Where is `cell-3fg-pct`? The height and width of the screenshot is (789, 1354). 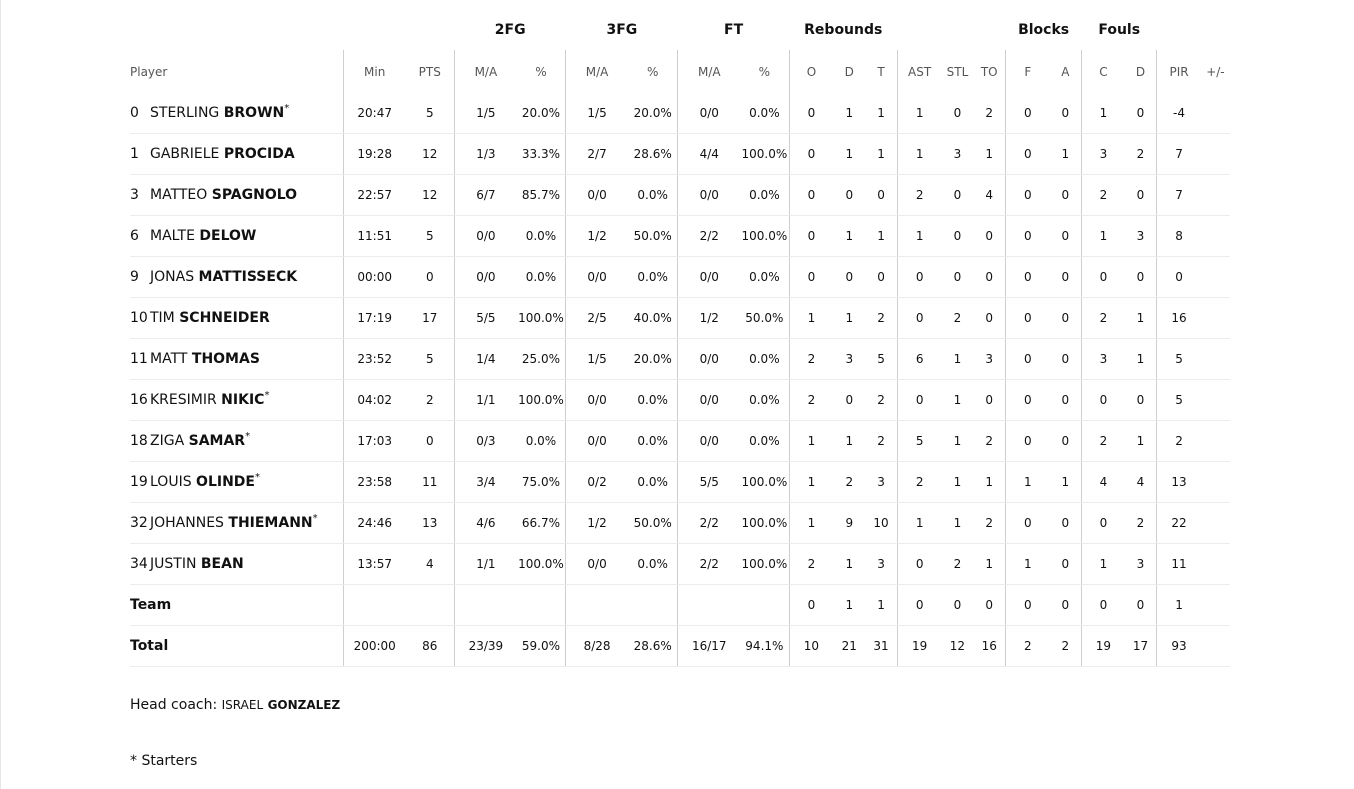
cell-3fg-pct is located at coordinates (652, 605).